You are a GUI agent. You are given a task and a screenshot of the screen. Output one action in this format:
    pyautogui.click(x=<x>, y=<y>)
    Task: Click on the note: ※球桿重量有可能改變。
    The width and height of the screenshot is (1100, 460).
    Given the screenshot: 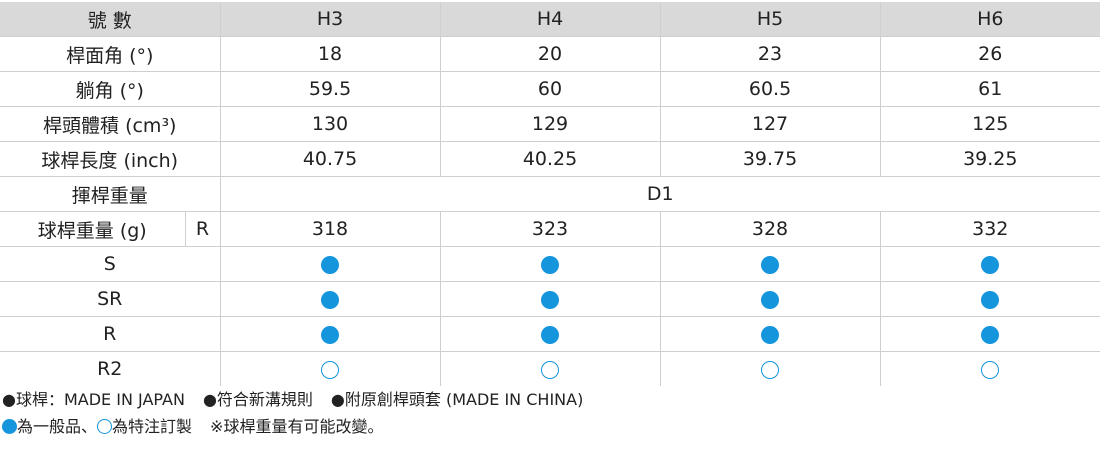 What is the action you would take?
    pyautogui.click(x=297, y=426)
    